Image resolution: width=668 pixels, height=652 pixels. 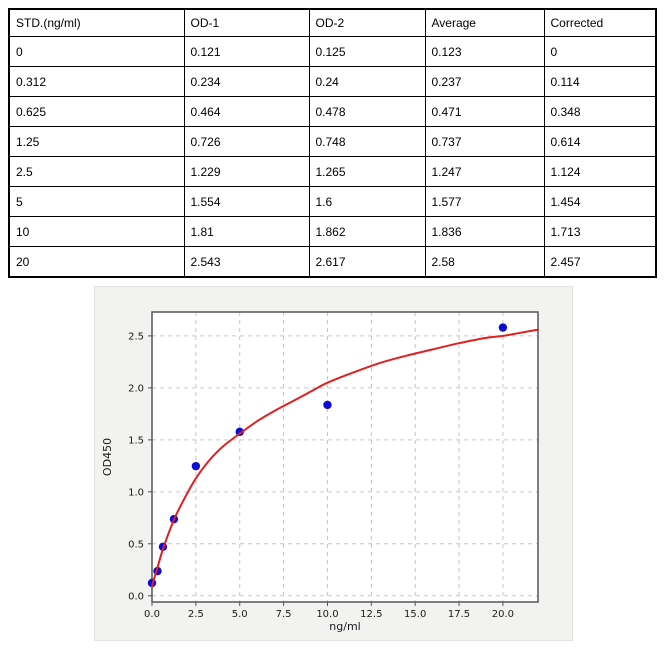 What do you see at coordinates (246, 262) in the screenshot?
I see `table-cell: 2.543` at bounding box center [246, 262].